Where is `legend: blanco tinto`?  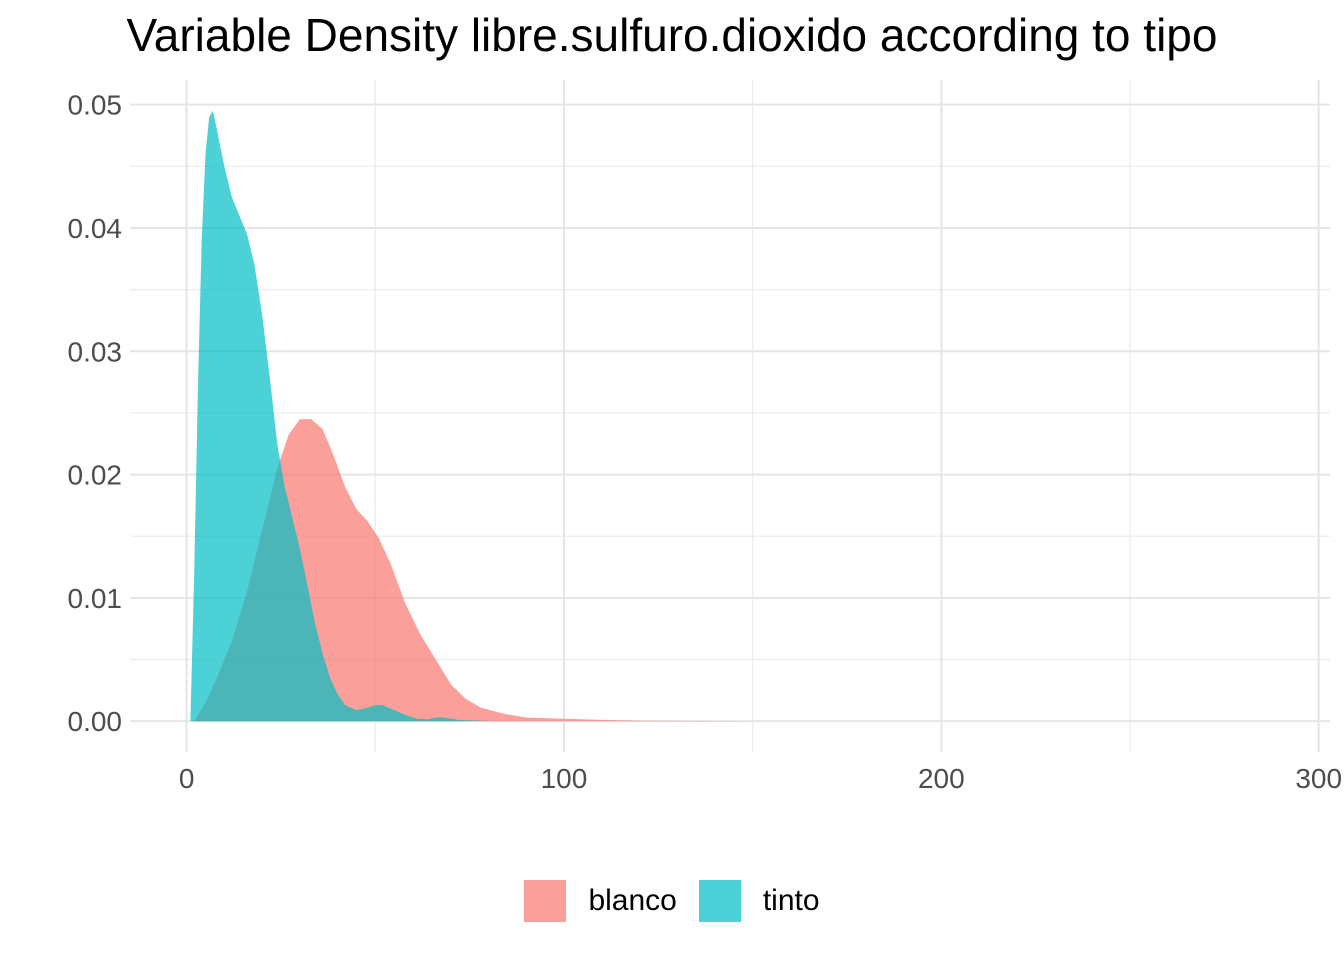 legend: blanco tinto is located at coordinates (672, 901).